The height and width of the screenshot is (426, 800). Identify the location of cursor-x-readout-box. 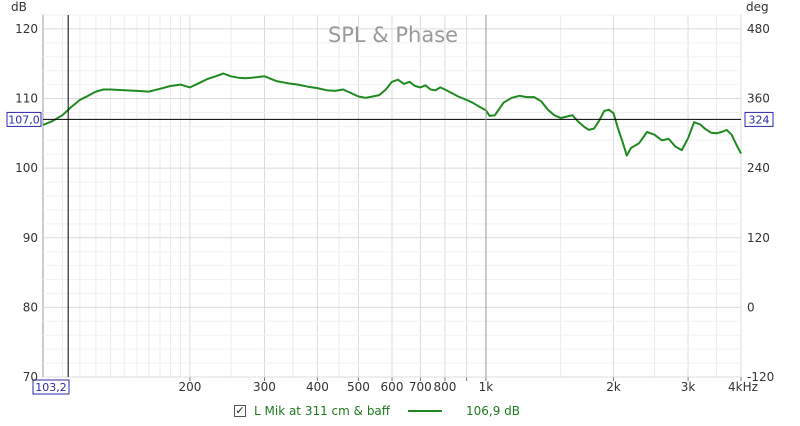
(51, 387).